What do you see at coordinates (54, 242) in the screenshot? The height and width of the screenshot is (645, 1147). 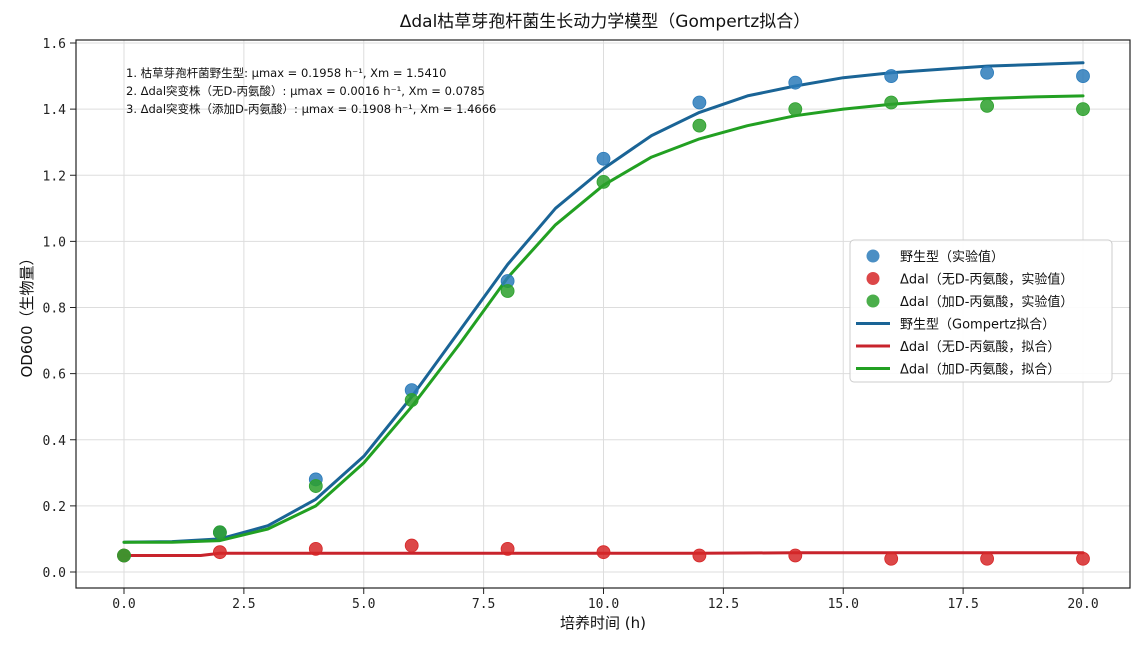 I see `y-tick-label: 1.0` at bounding box center [54, 242].